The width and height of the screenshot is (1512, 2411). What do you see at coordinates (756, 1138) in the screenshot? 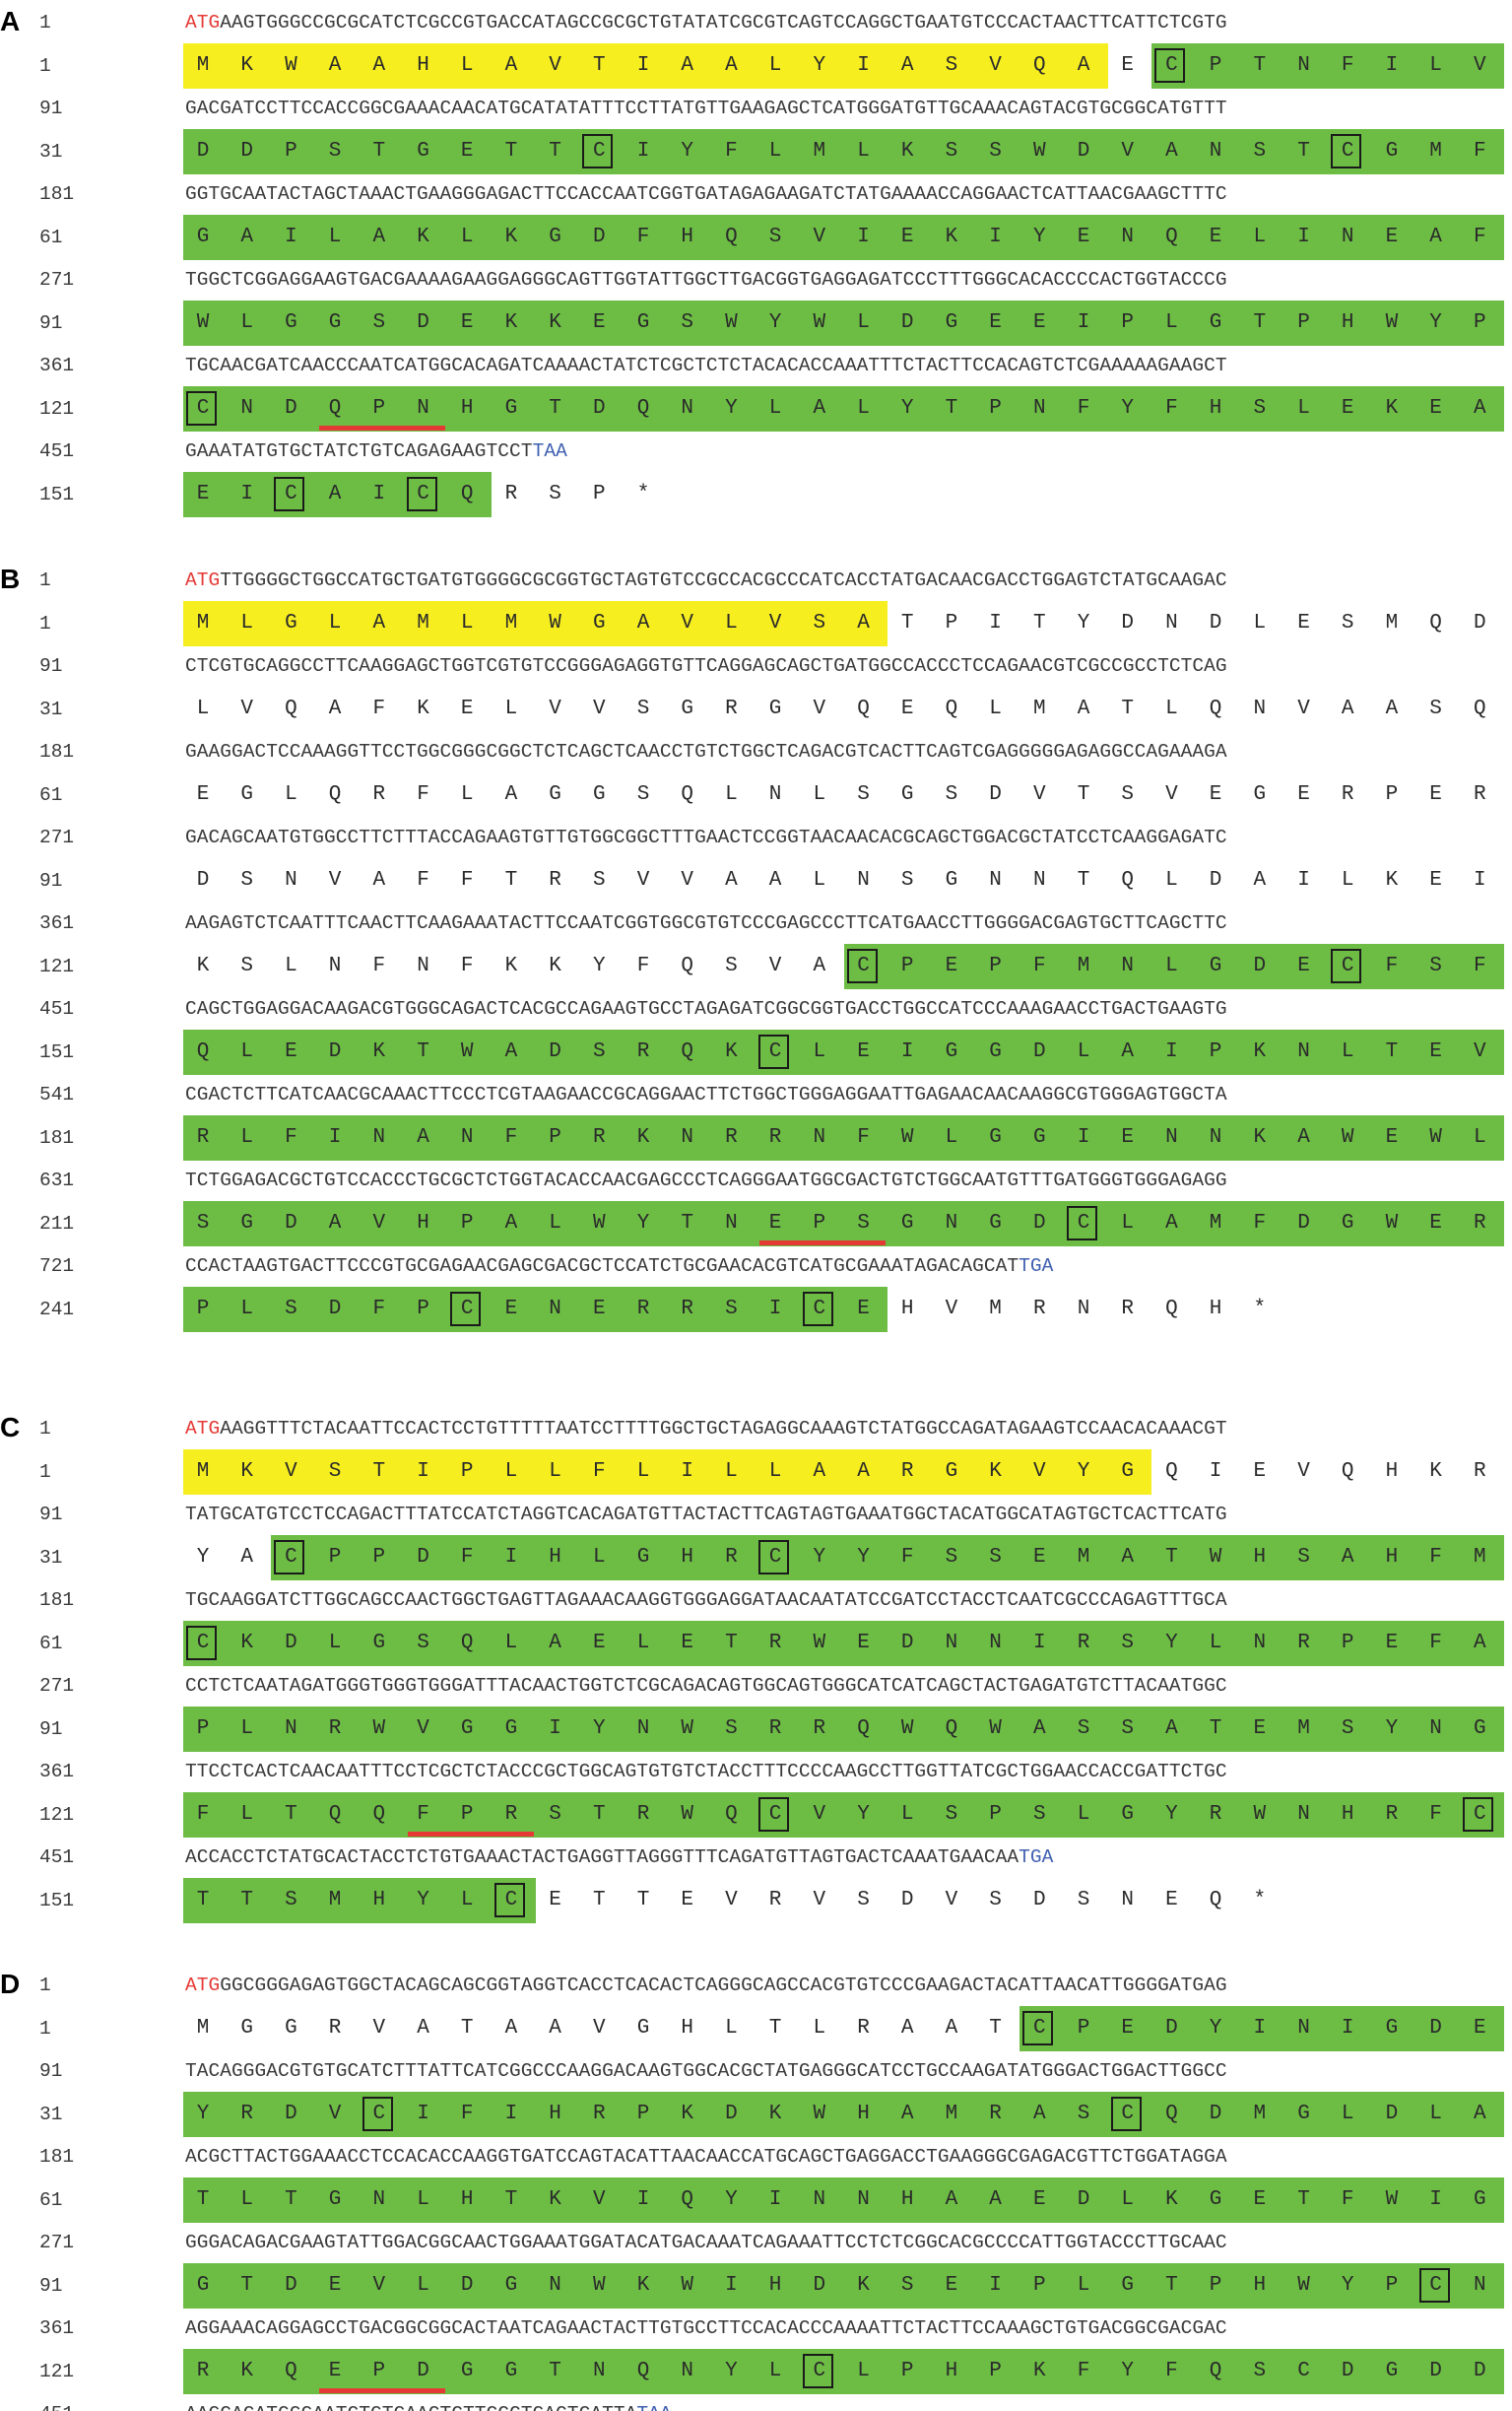
I see `amino-acid-row: 181 R L F I N A N F P R K N R R N F W L G G I E N N K A W E W L` at bounding box center [756, 1138].